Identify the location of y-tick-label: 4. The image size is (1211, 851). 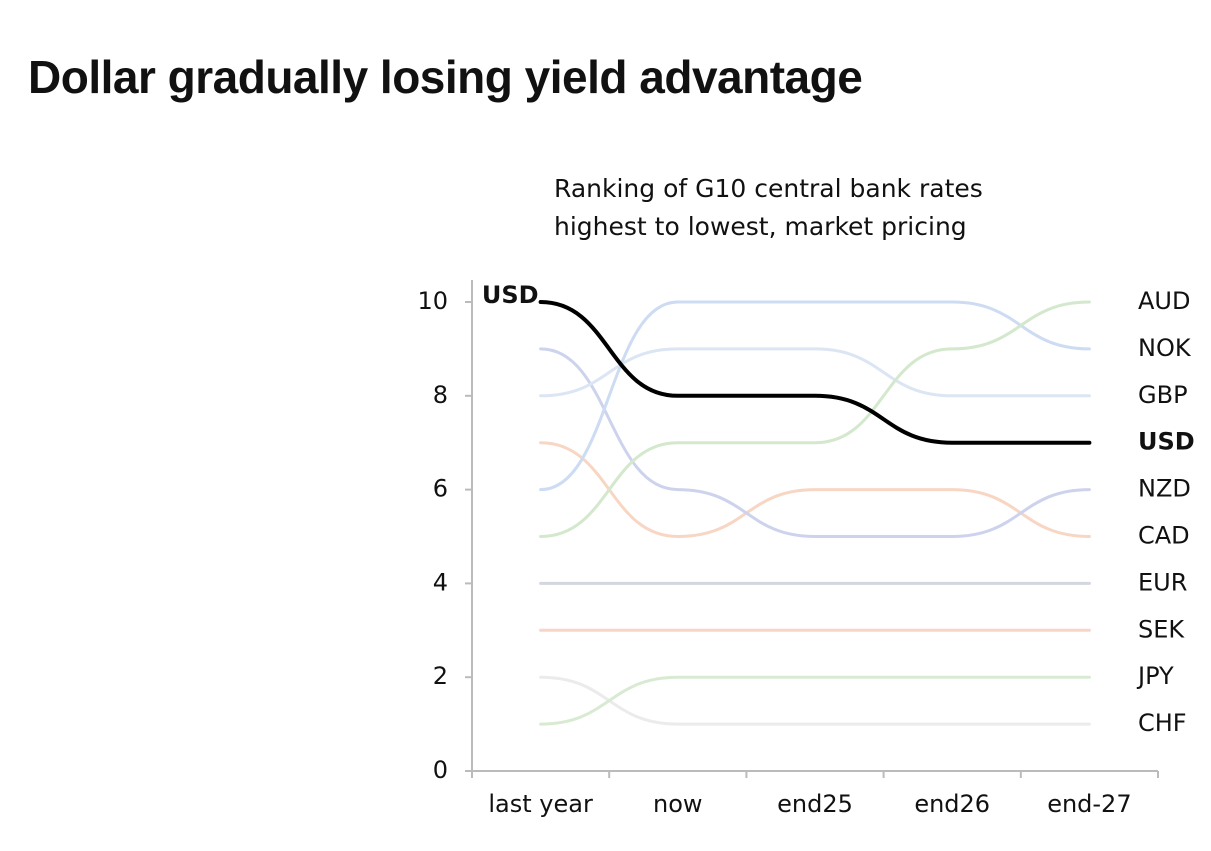
(440, 582).